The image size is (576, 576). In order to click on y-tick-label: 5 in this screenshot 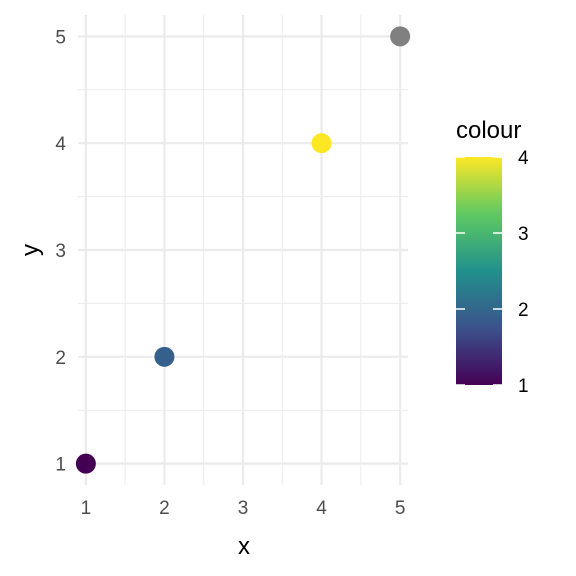, I will do `click(60, 37)`.